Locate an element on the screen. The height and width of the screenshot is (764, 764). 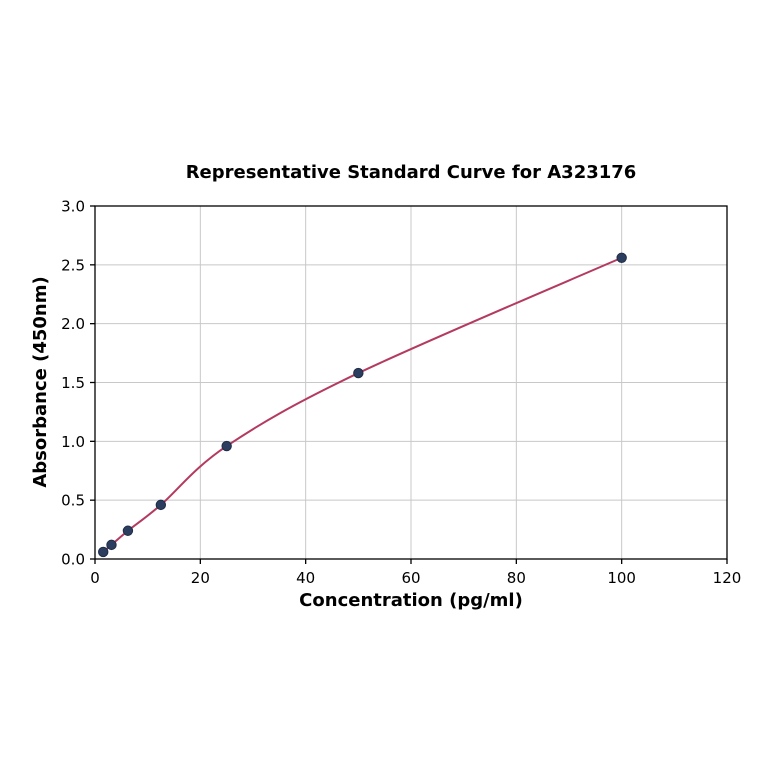
x-tick-label: 100 is located at coordinates (621, 578).